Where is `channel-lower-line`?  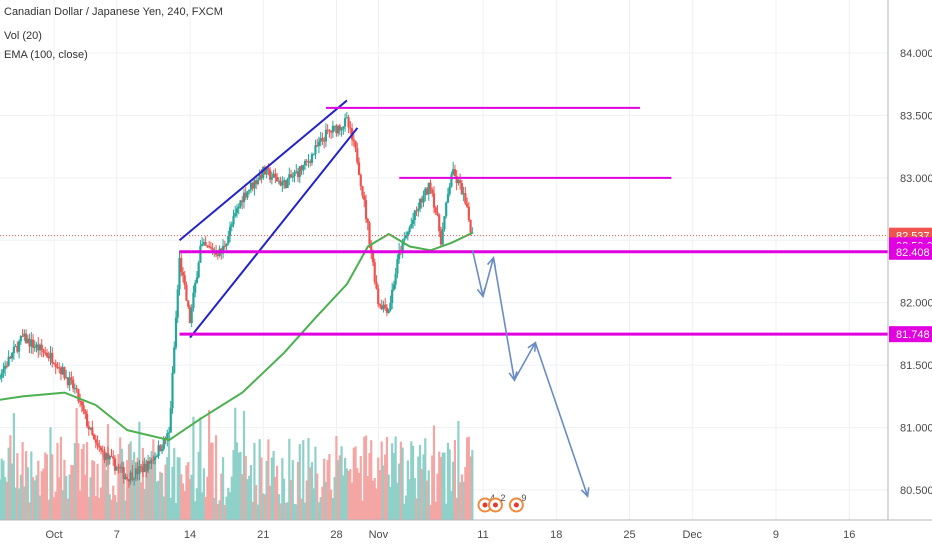 channel-lower-line is located at coordinates (274, 233).